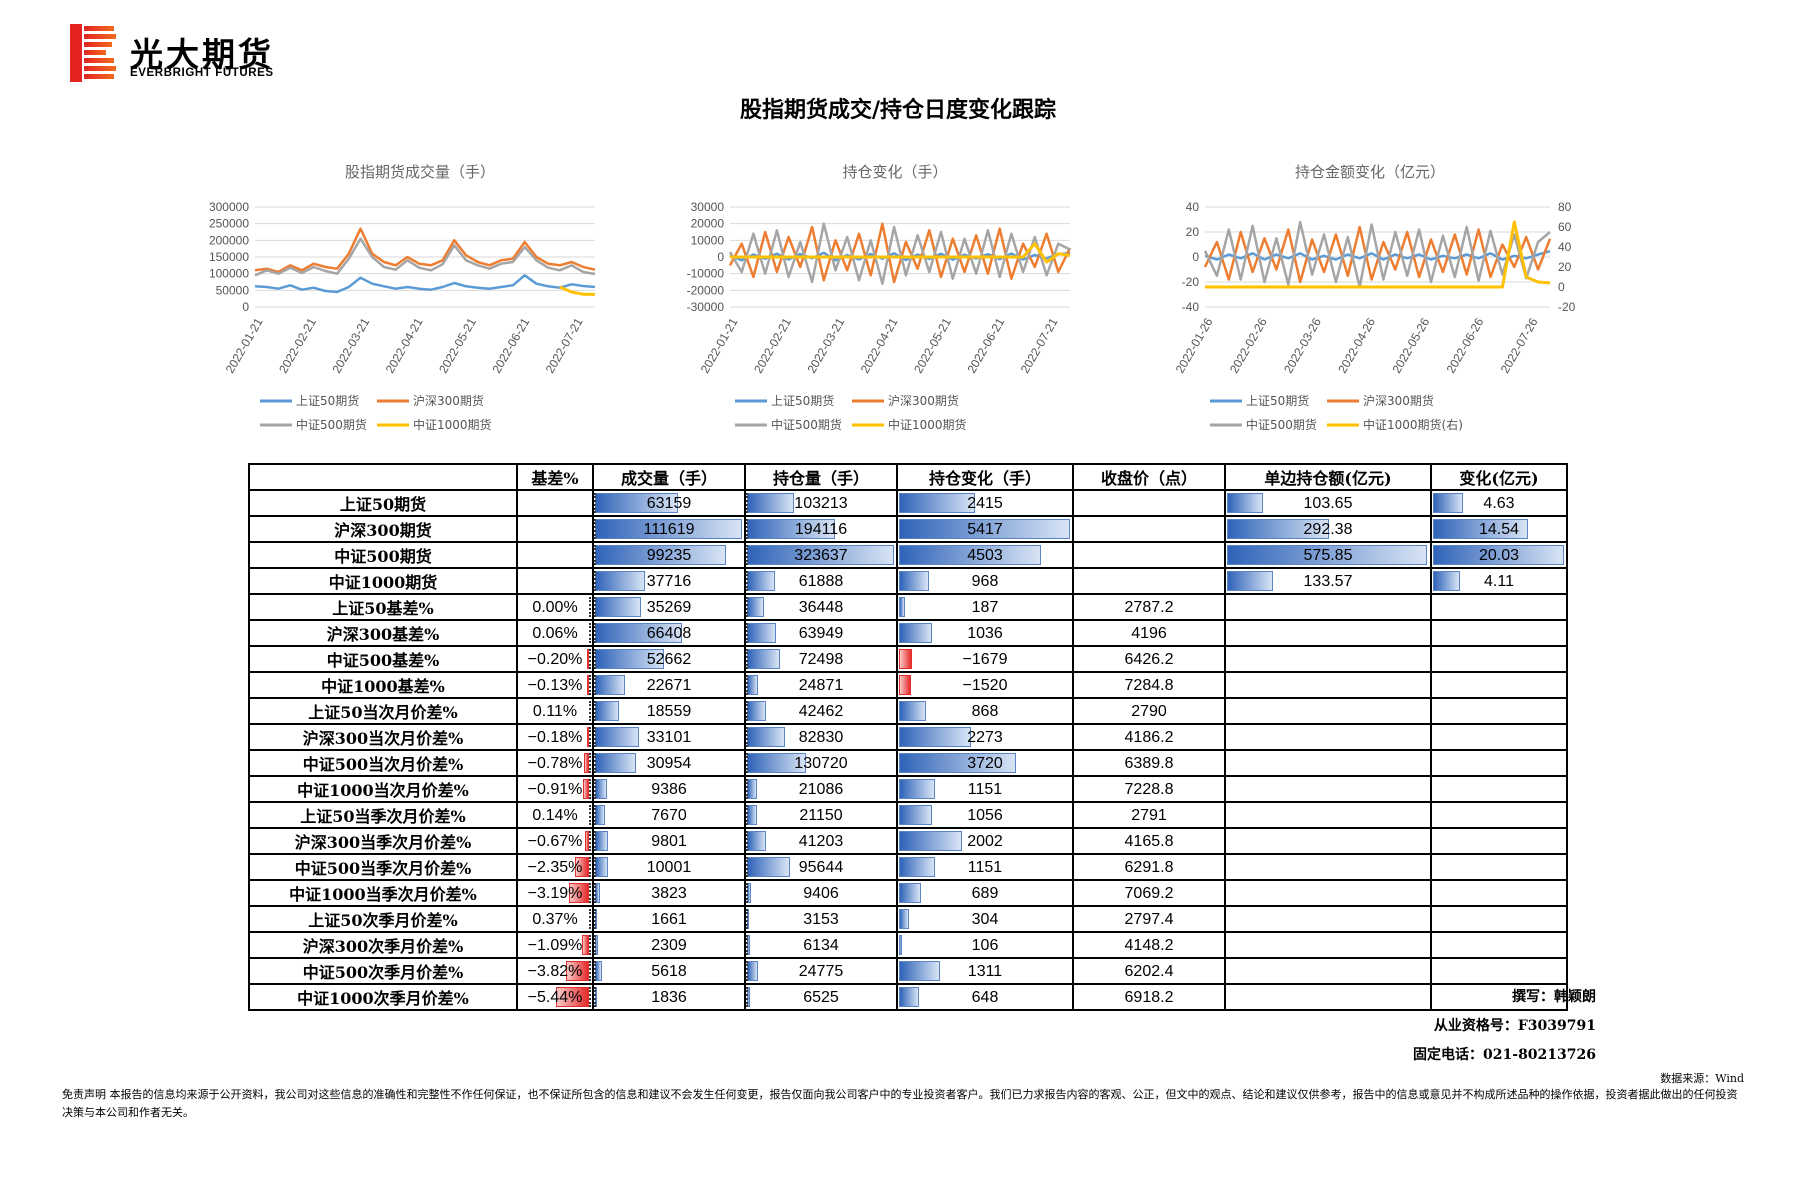 The width and height of the screenshot is (1796, 1181). What do you see at coordinates (1149, 971) in the screenshot?
I see `cell-value: 6202.4` at bounding box center [1149, 971].